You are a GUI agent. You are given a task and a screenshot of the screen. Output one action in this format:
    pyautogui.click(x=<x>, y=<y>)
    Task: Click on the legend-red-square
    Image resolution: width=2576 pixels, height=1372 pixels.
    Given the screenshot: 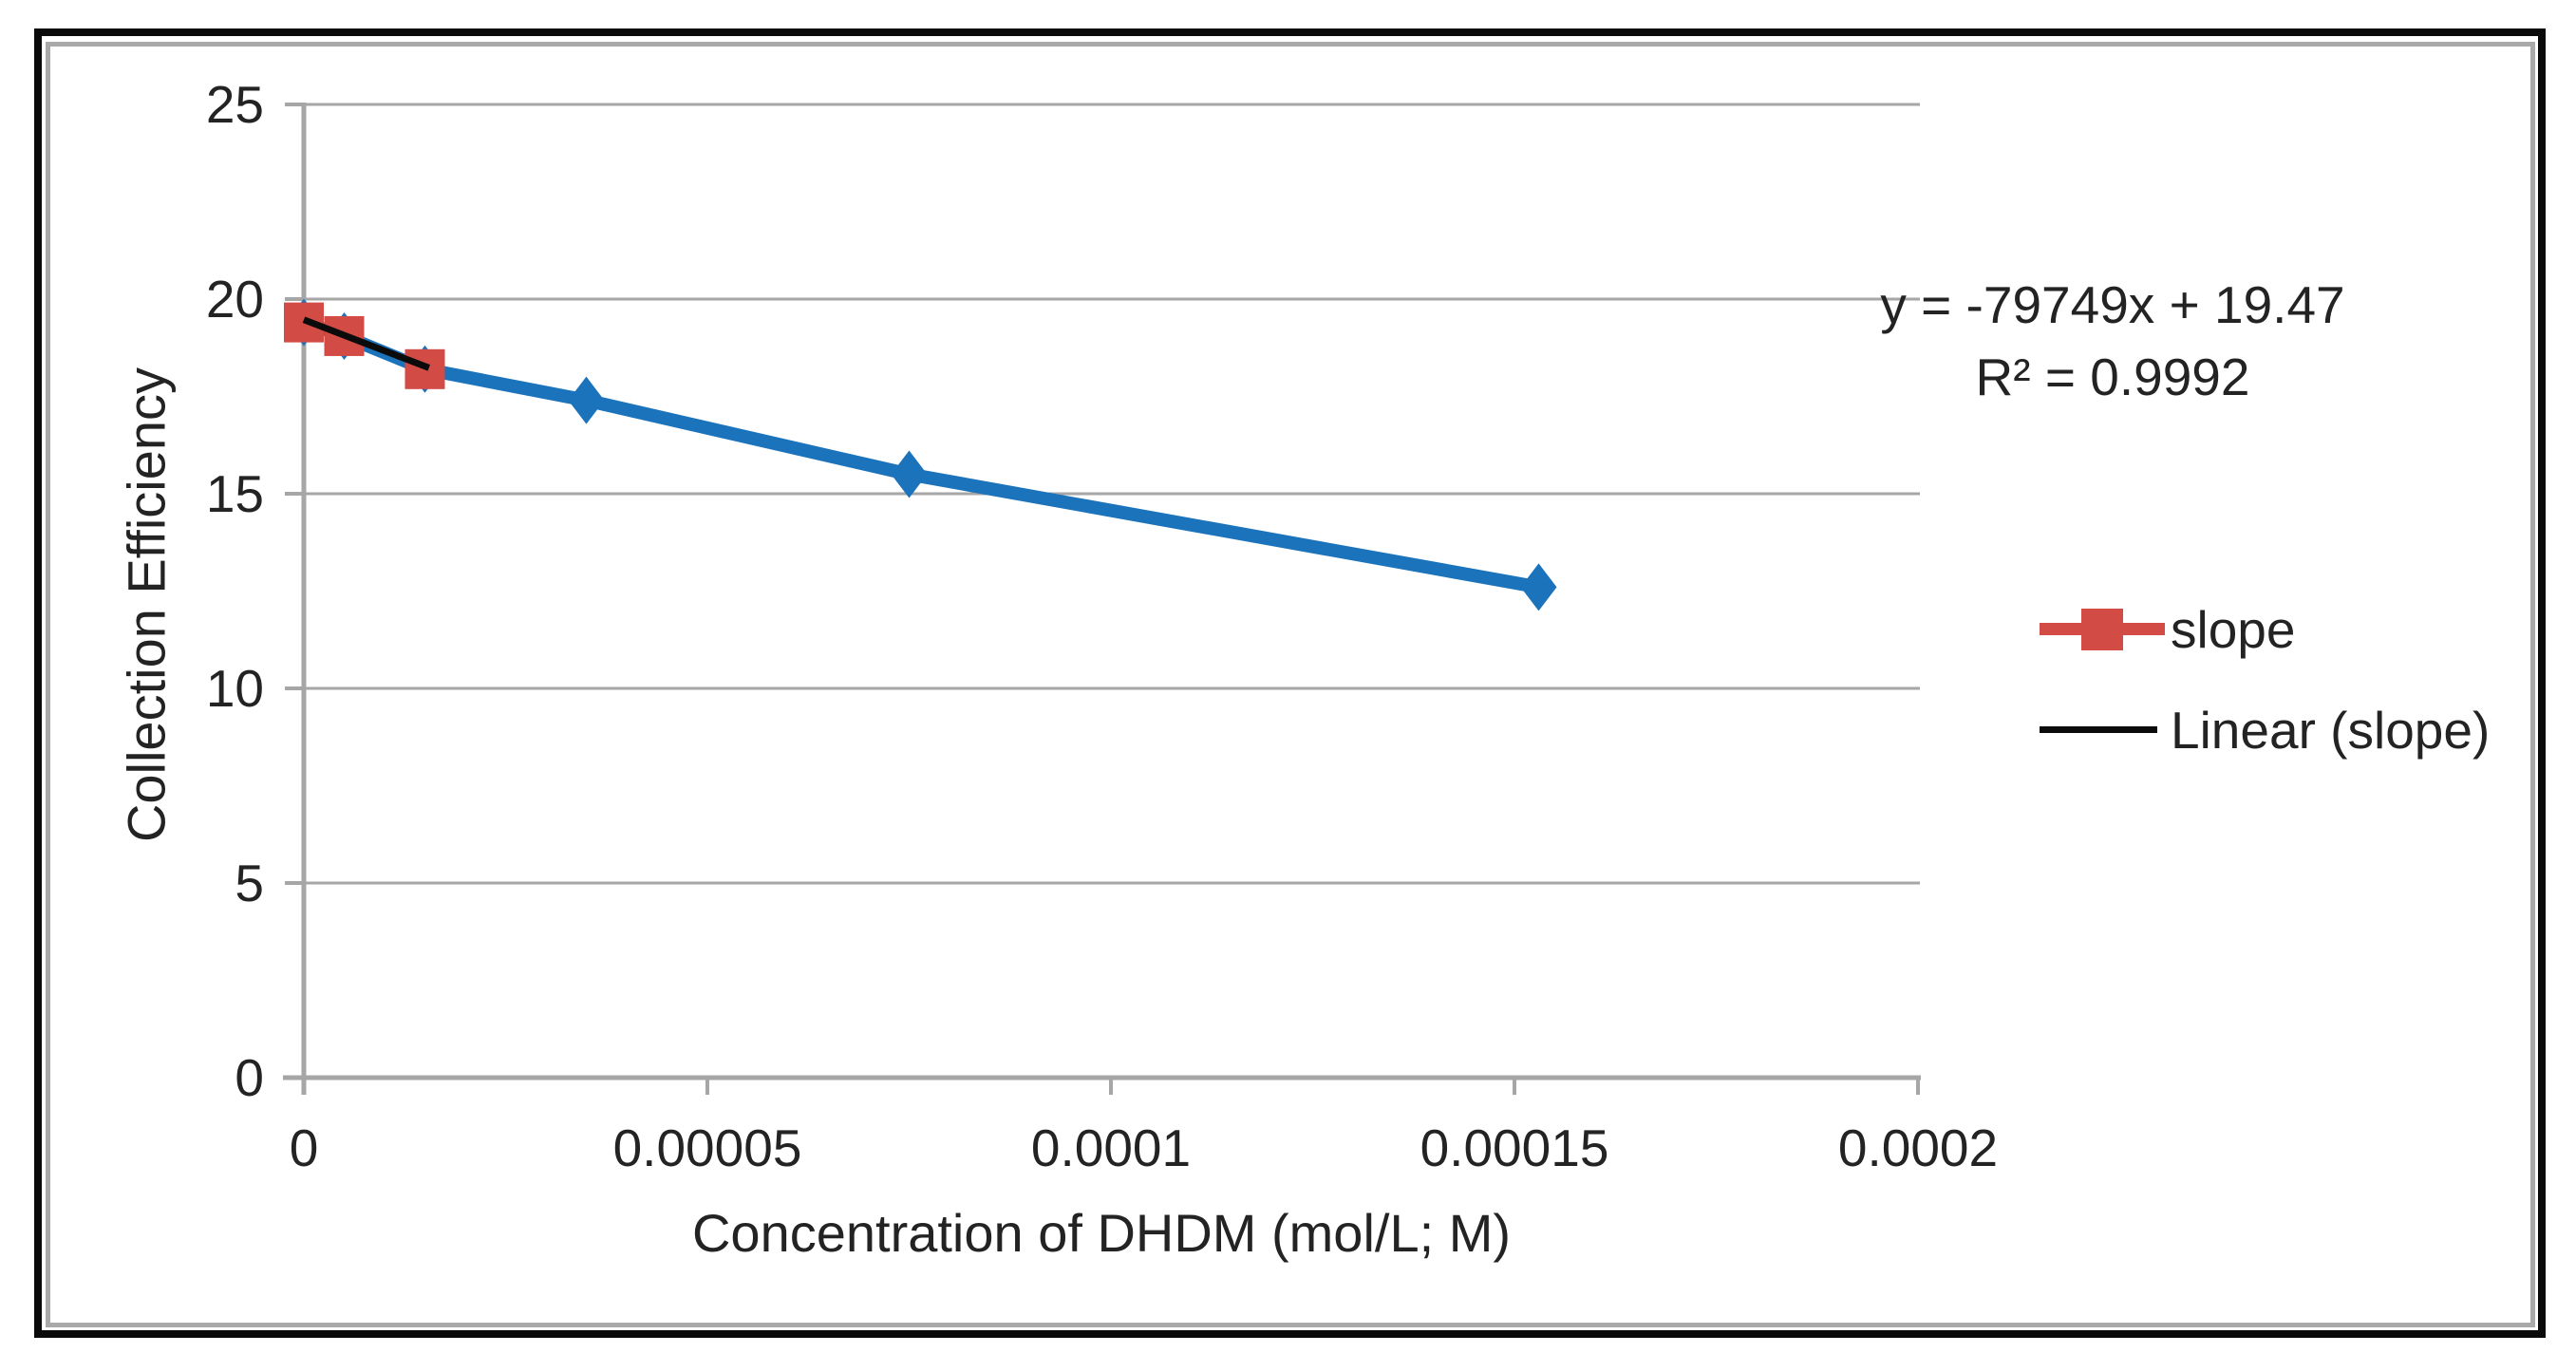 What is the action you would take?
    pyautogui.click(x=2102, y=629)
    